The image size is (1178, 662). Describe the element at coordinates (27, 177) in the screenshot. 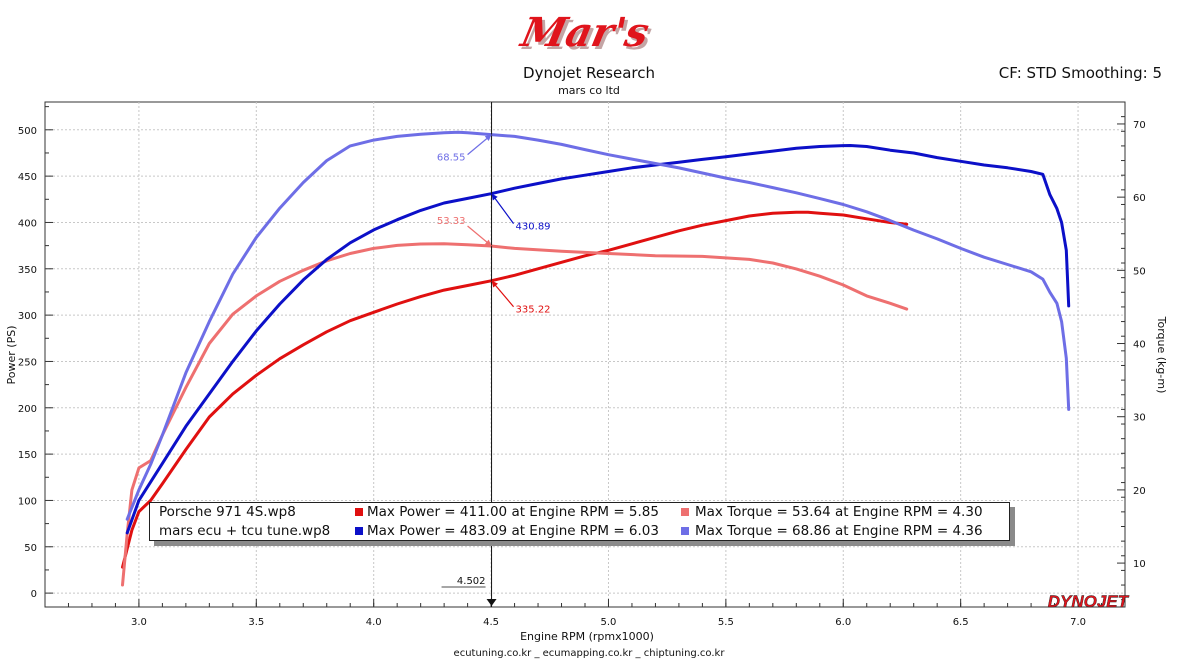

I see `y-tick-label: 450` at that location.